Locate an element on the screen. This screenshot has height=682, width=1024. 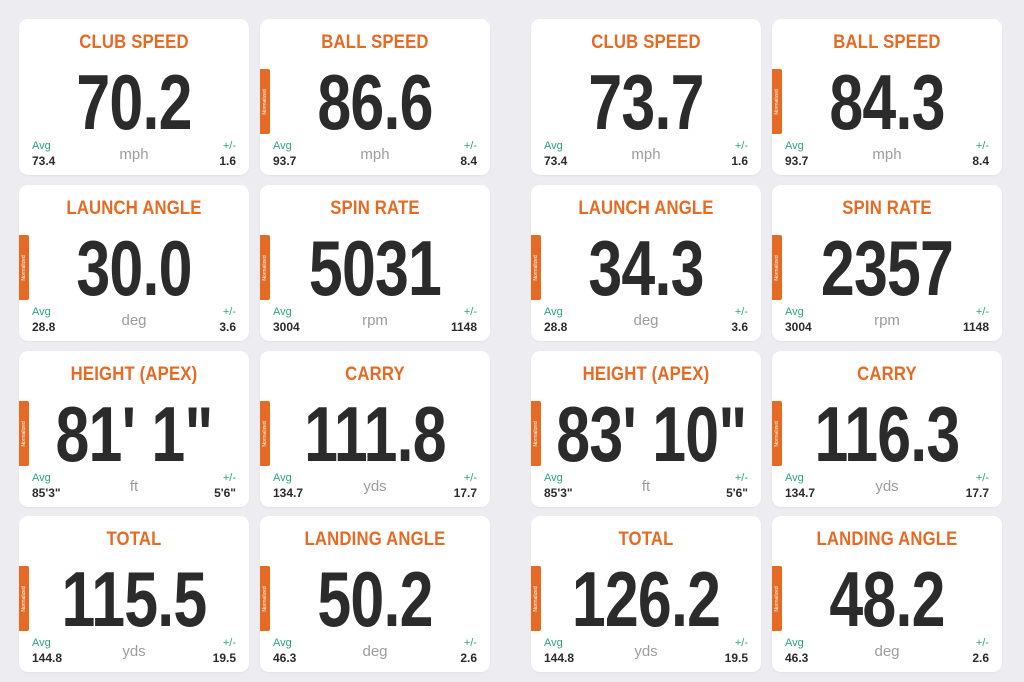
metric-value: 115.5 is located at coordinates (134, 599).